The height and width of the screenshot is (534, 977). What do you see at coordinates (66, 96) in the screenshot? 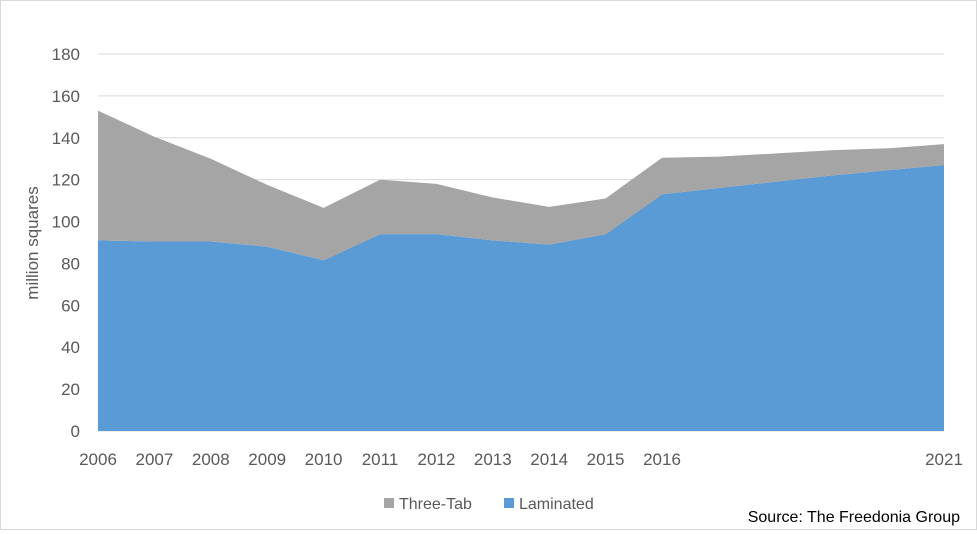
I see `y-tick-label: 160` at bounding box center [66, 96].